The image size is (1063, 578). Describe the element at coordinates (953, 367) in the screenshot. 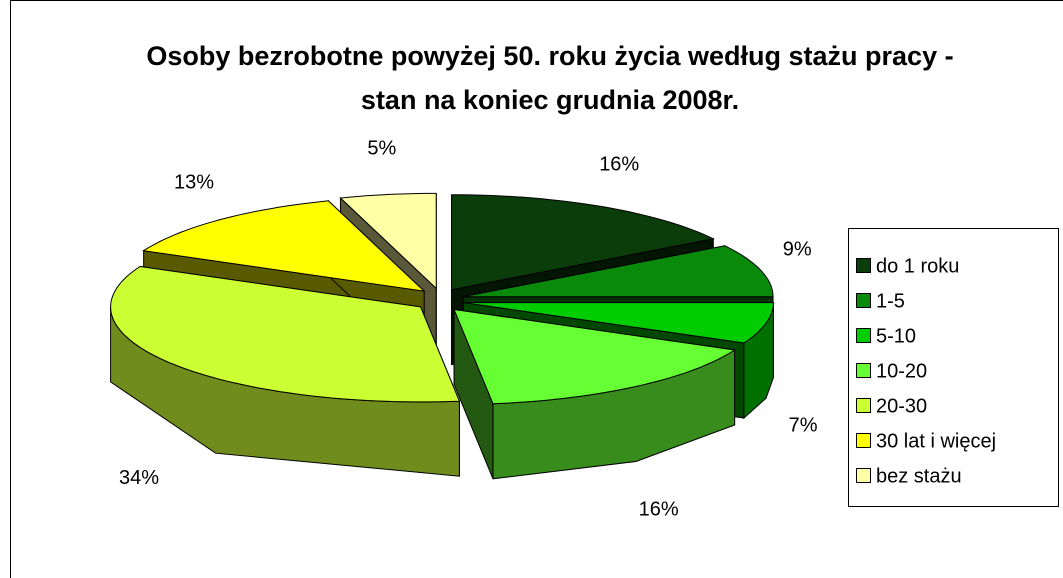

I see `legend-box` at that location.